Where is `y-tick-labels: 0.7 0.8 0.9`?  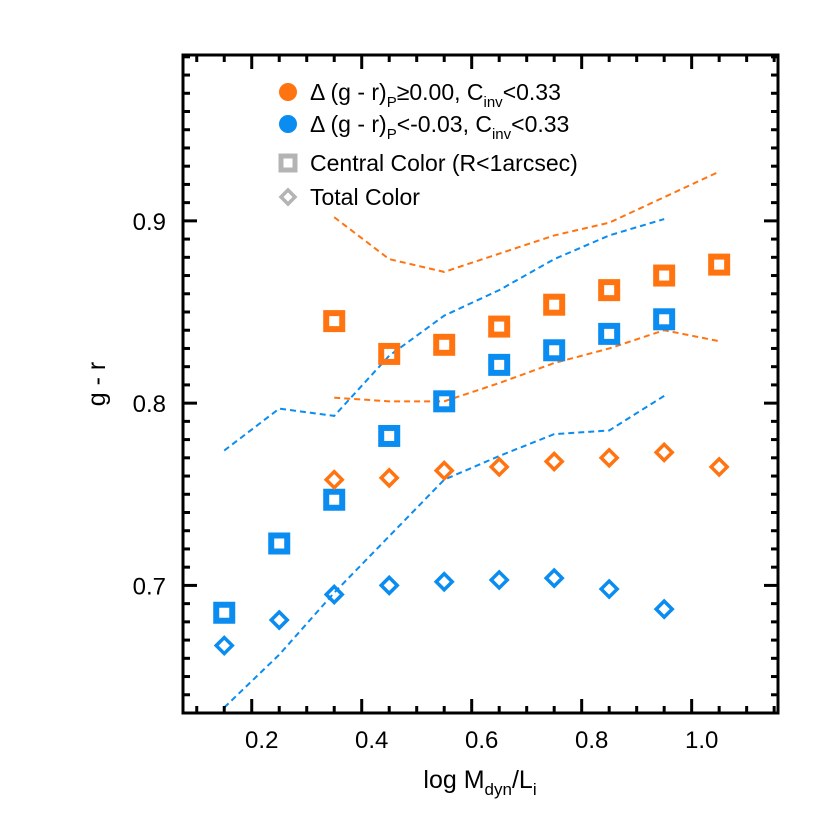
y-tick-labels: 0.7 0.8 0.9 is located at coordinates (149, 405).